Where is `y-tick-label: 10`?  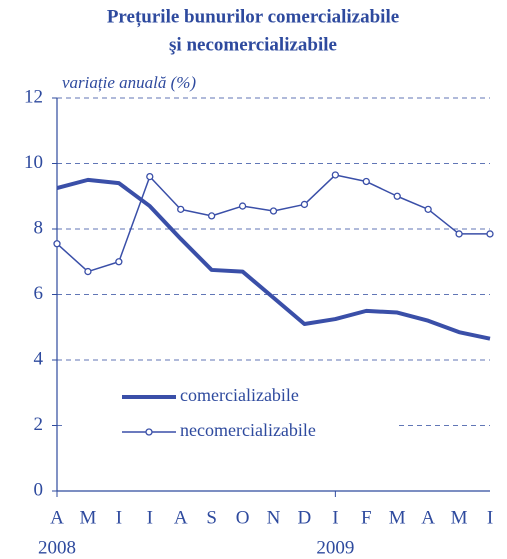
y-tick-label: 10 is located at coordinates (33, 162).